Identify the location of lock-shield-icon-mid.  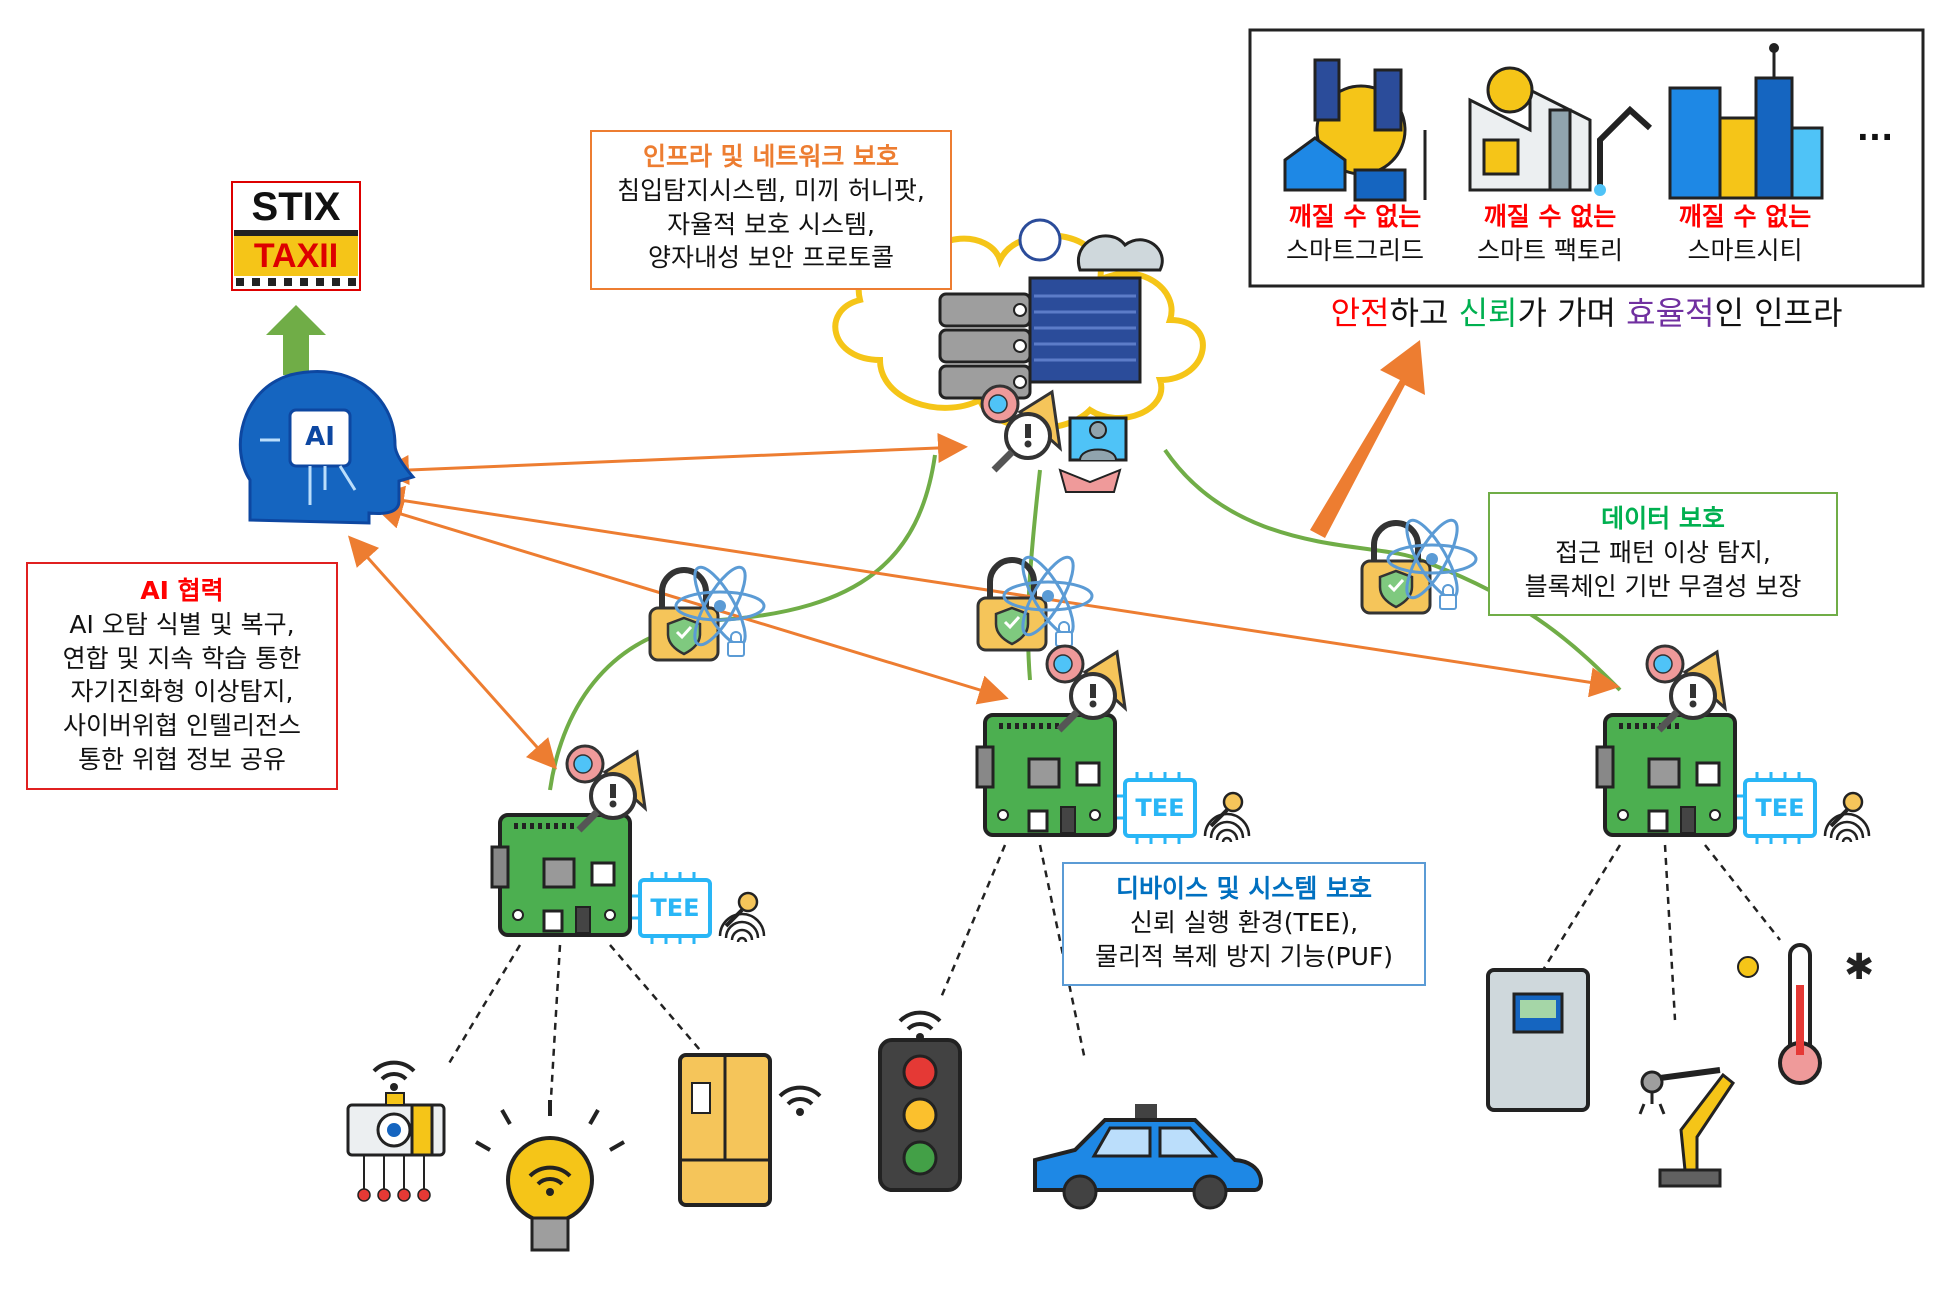
(1035, 600).